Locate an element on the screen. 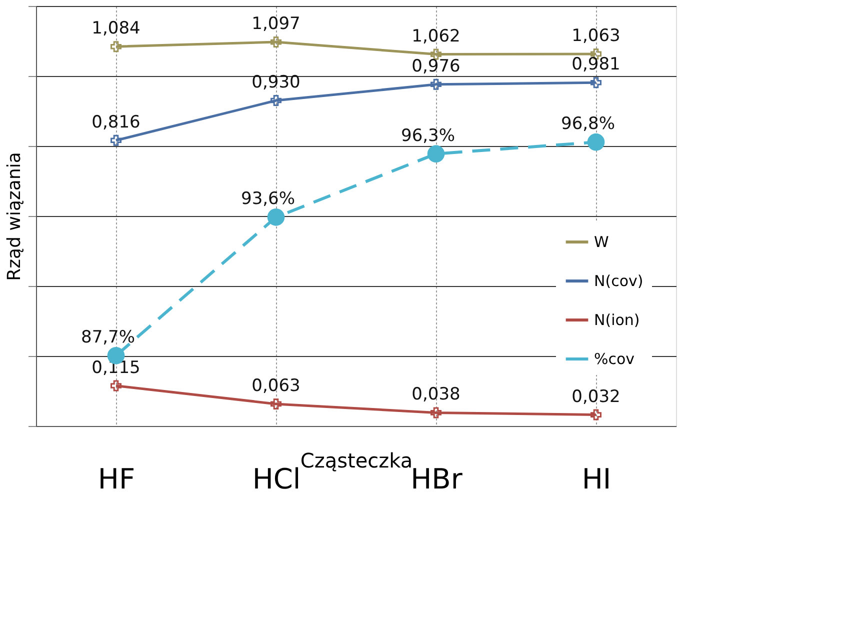 The width and height of the screenshot is (854, 633). data-label: 1,062 is located at coordinates (436, 36).